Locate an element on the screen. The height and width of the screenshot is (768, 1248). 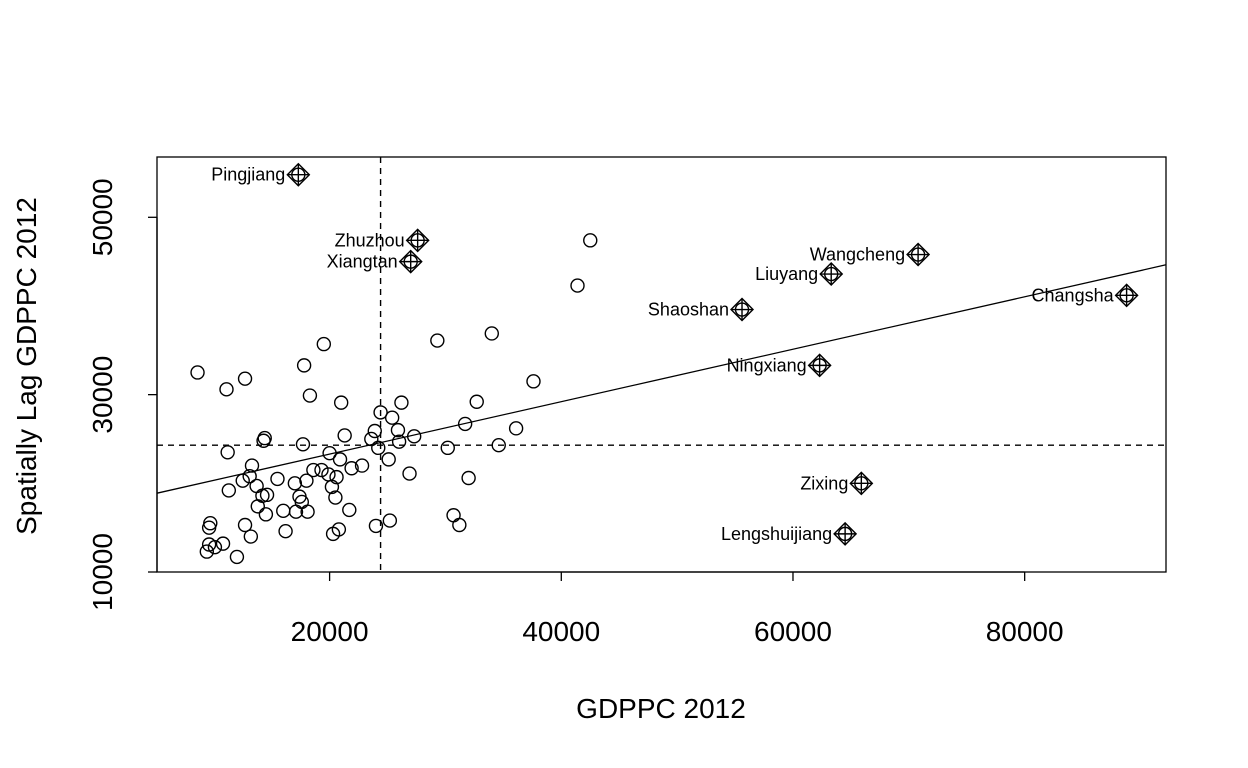
point-label: Pingjiang is located at coordinates (248, 175).